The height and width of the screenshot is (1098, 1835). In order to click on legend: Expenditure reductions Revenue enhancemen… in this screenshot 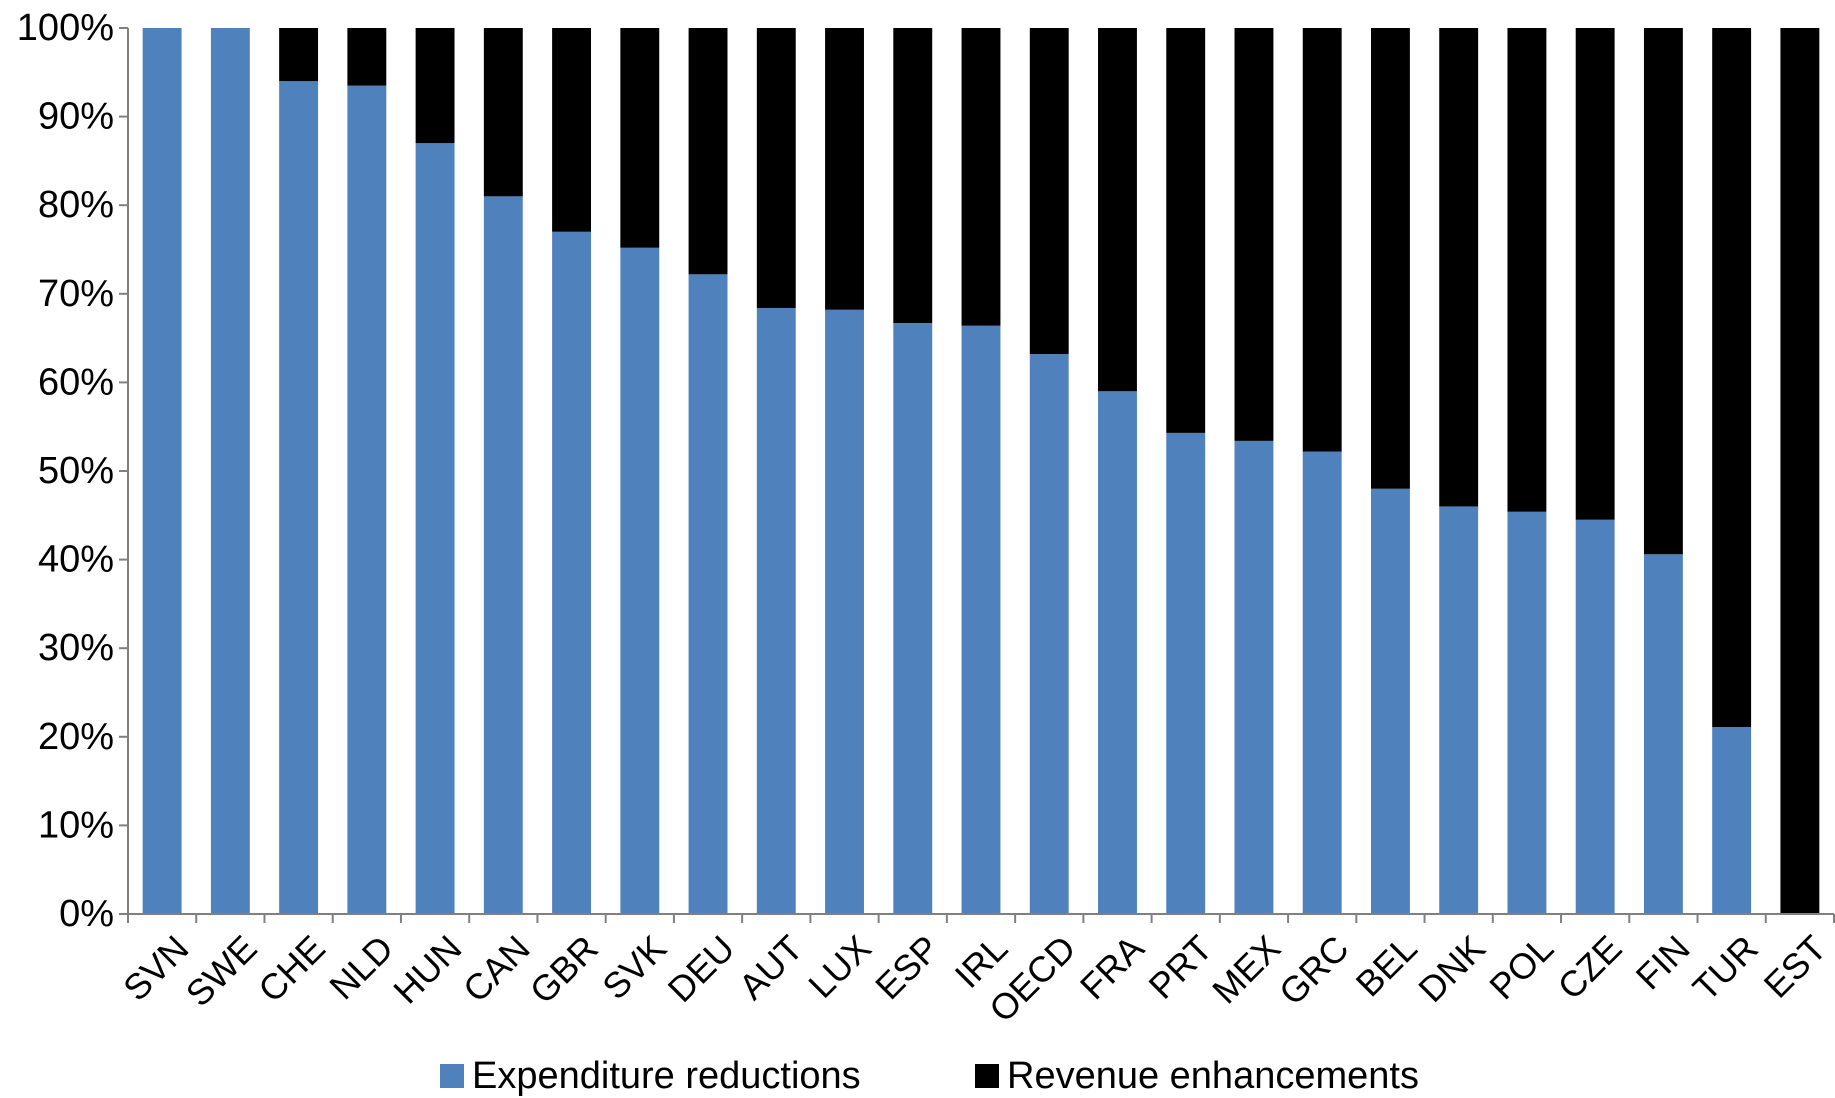, I will do `click(929, 1076)`.